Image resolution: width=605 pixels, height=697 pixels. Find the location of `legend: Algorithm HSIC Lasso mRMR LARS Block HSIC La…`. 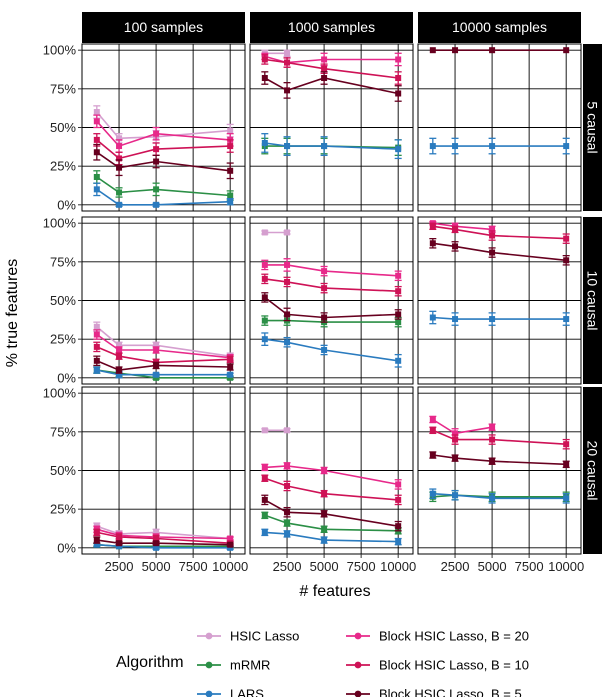

legend: Algorithm HSIC Lasso mRMR LARS Block HSIC La… is located at coordinates (322, 663).